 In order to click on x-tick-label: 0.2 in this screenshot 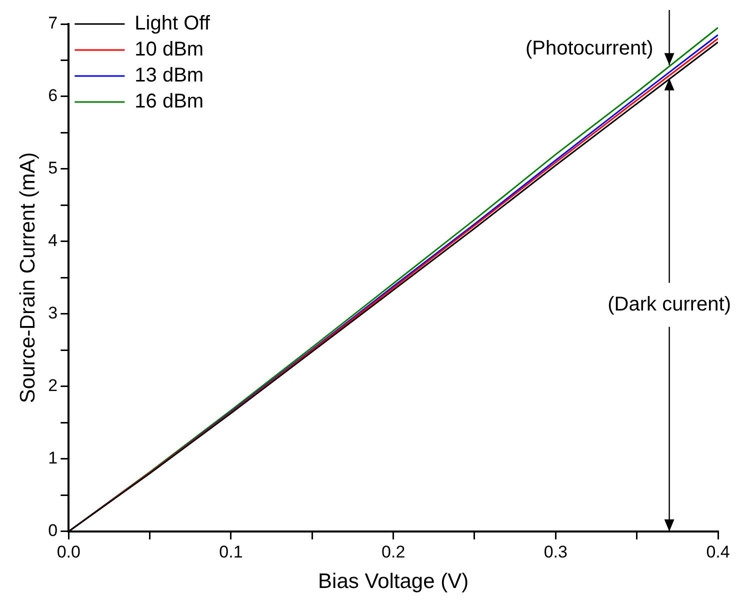, I will do `click(394, 552)`.